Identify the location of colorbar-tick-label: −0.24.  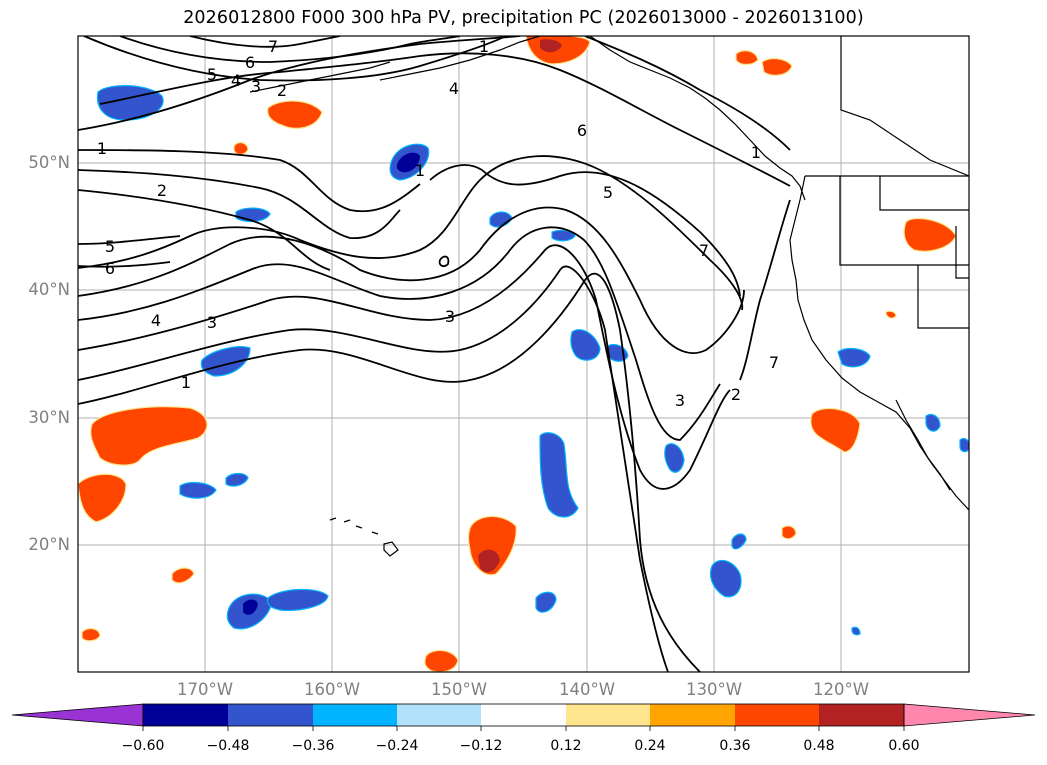
(397, 746).